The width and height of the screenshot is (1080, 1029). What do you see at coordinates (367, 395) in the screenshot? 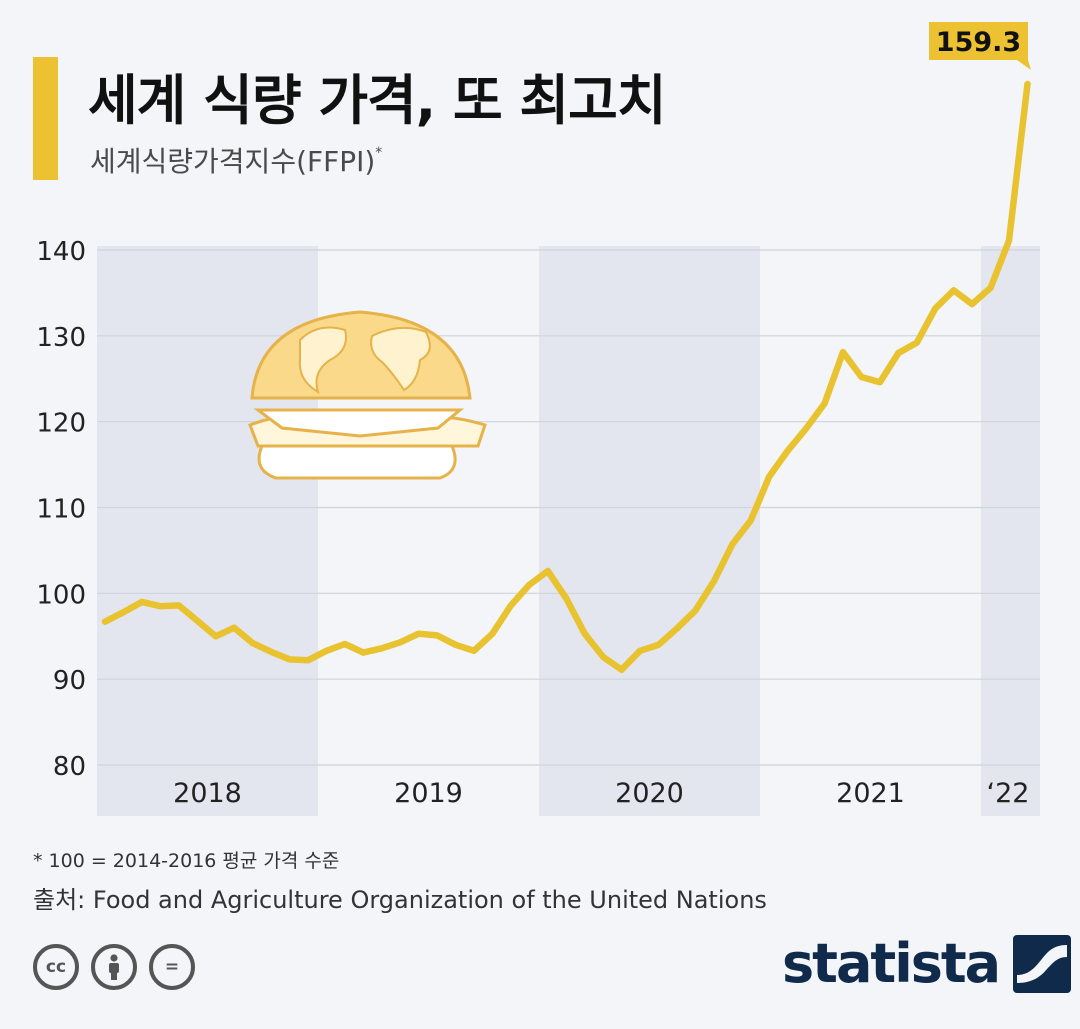
I see `burger-globe-illustration` at bounding box center [367, 395].